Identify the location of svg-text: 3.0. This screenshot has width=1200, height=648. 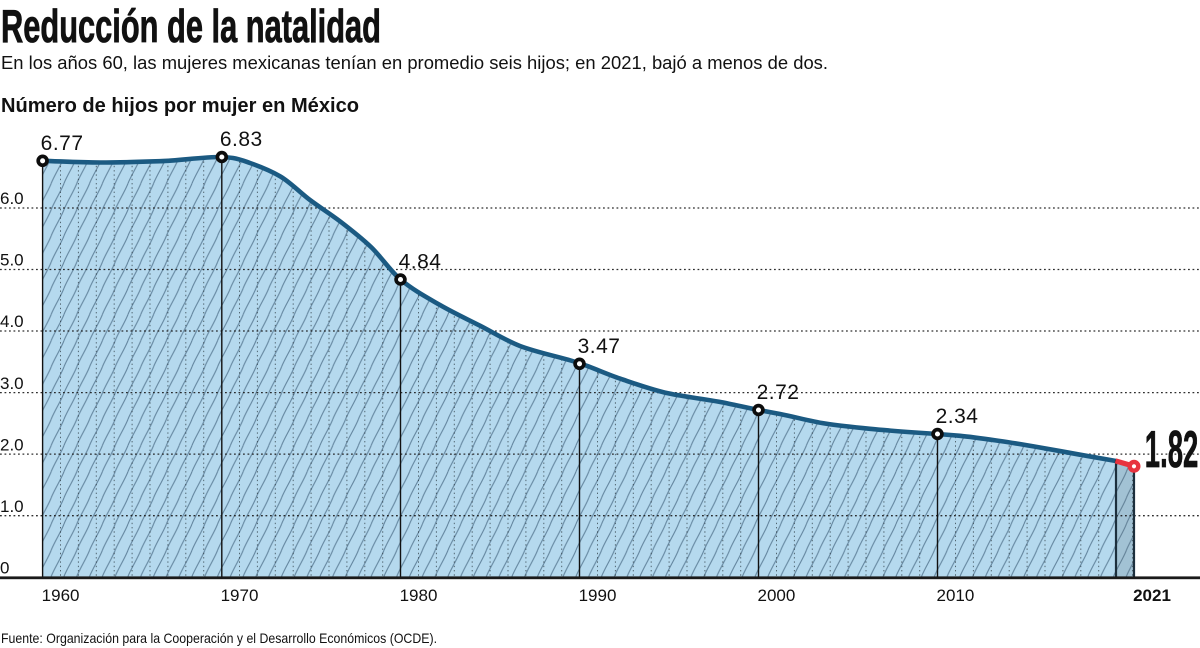
(12, 383).